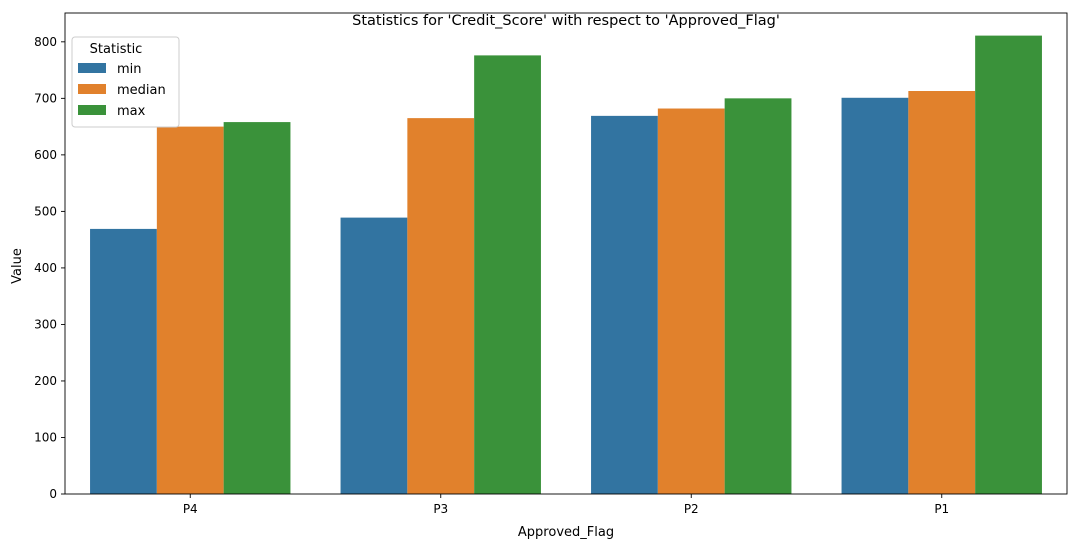 This screenshot has height=551, width=1083. Describe the element at coordinates (941, 509) in the screenshot. I see `x-tick-label: P1` at that location.